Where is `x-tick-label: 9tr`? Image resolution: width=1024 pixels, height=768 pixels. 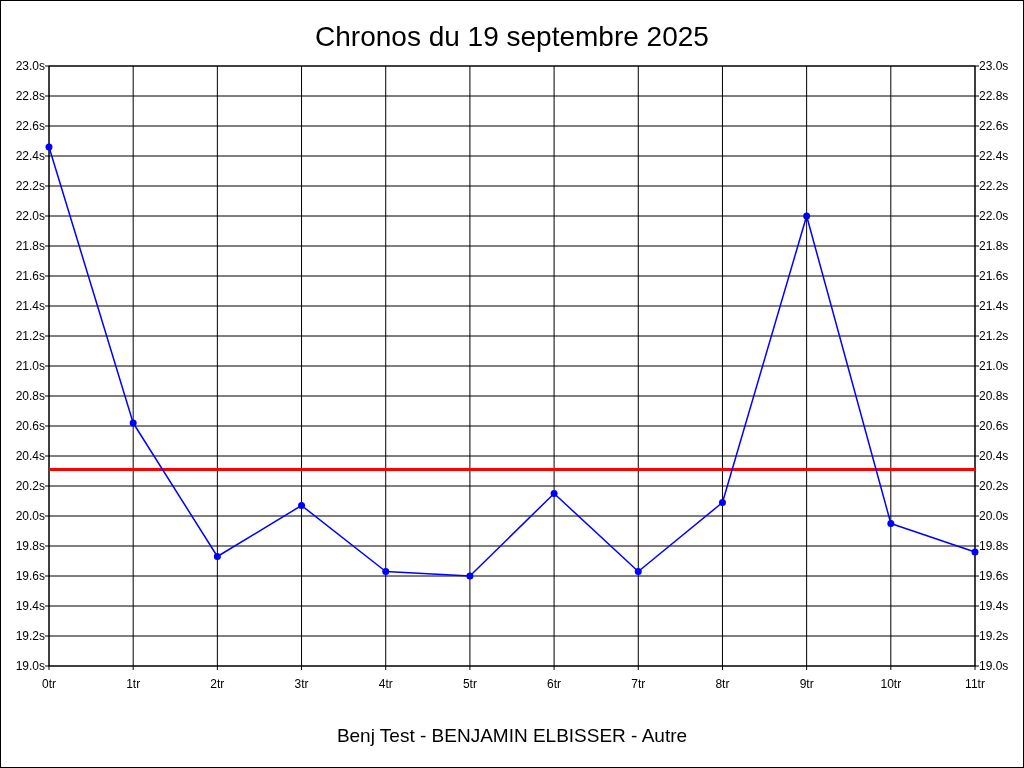 x-tick-label: 9tr is located at coordinates (806, 684).